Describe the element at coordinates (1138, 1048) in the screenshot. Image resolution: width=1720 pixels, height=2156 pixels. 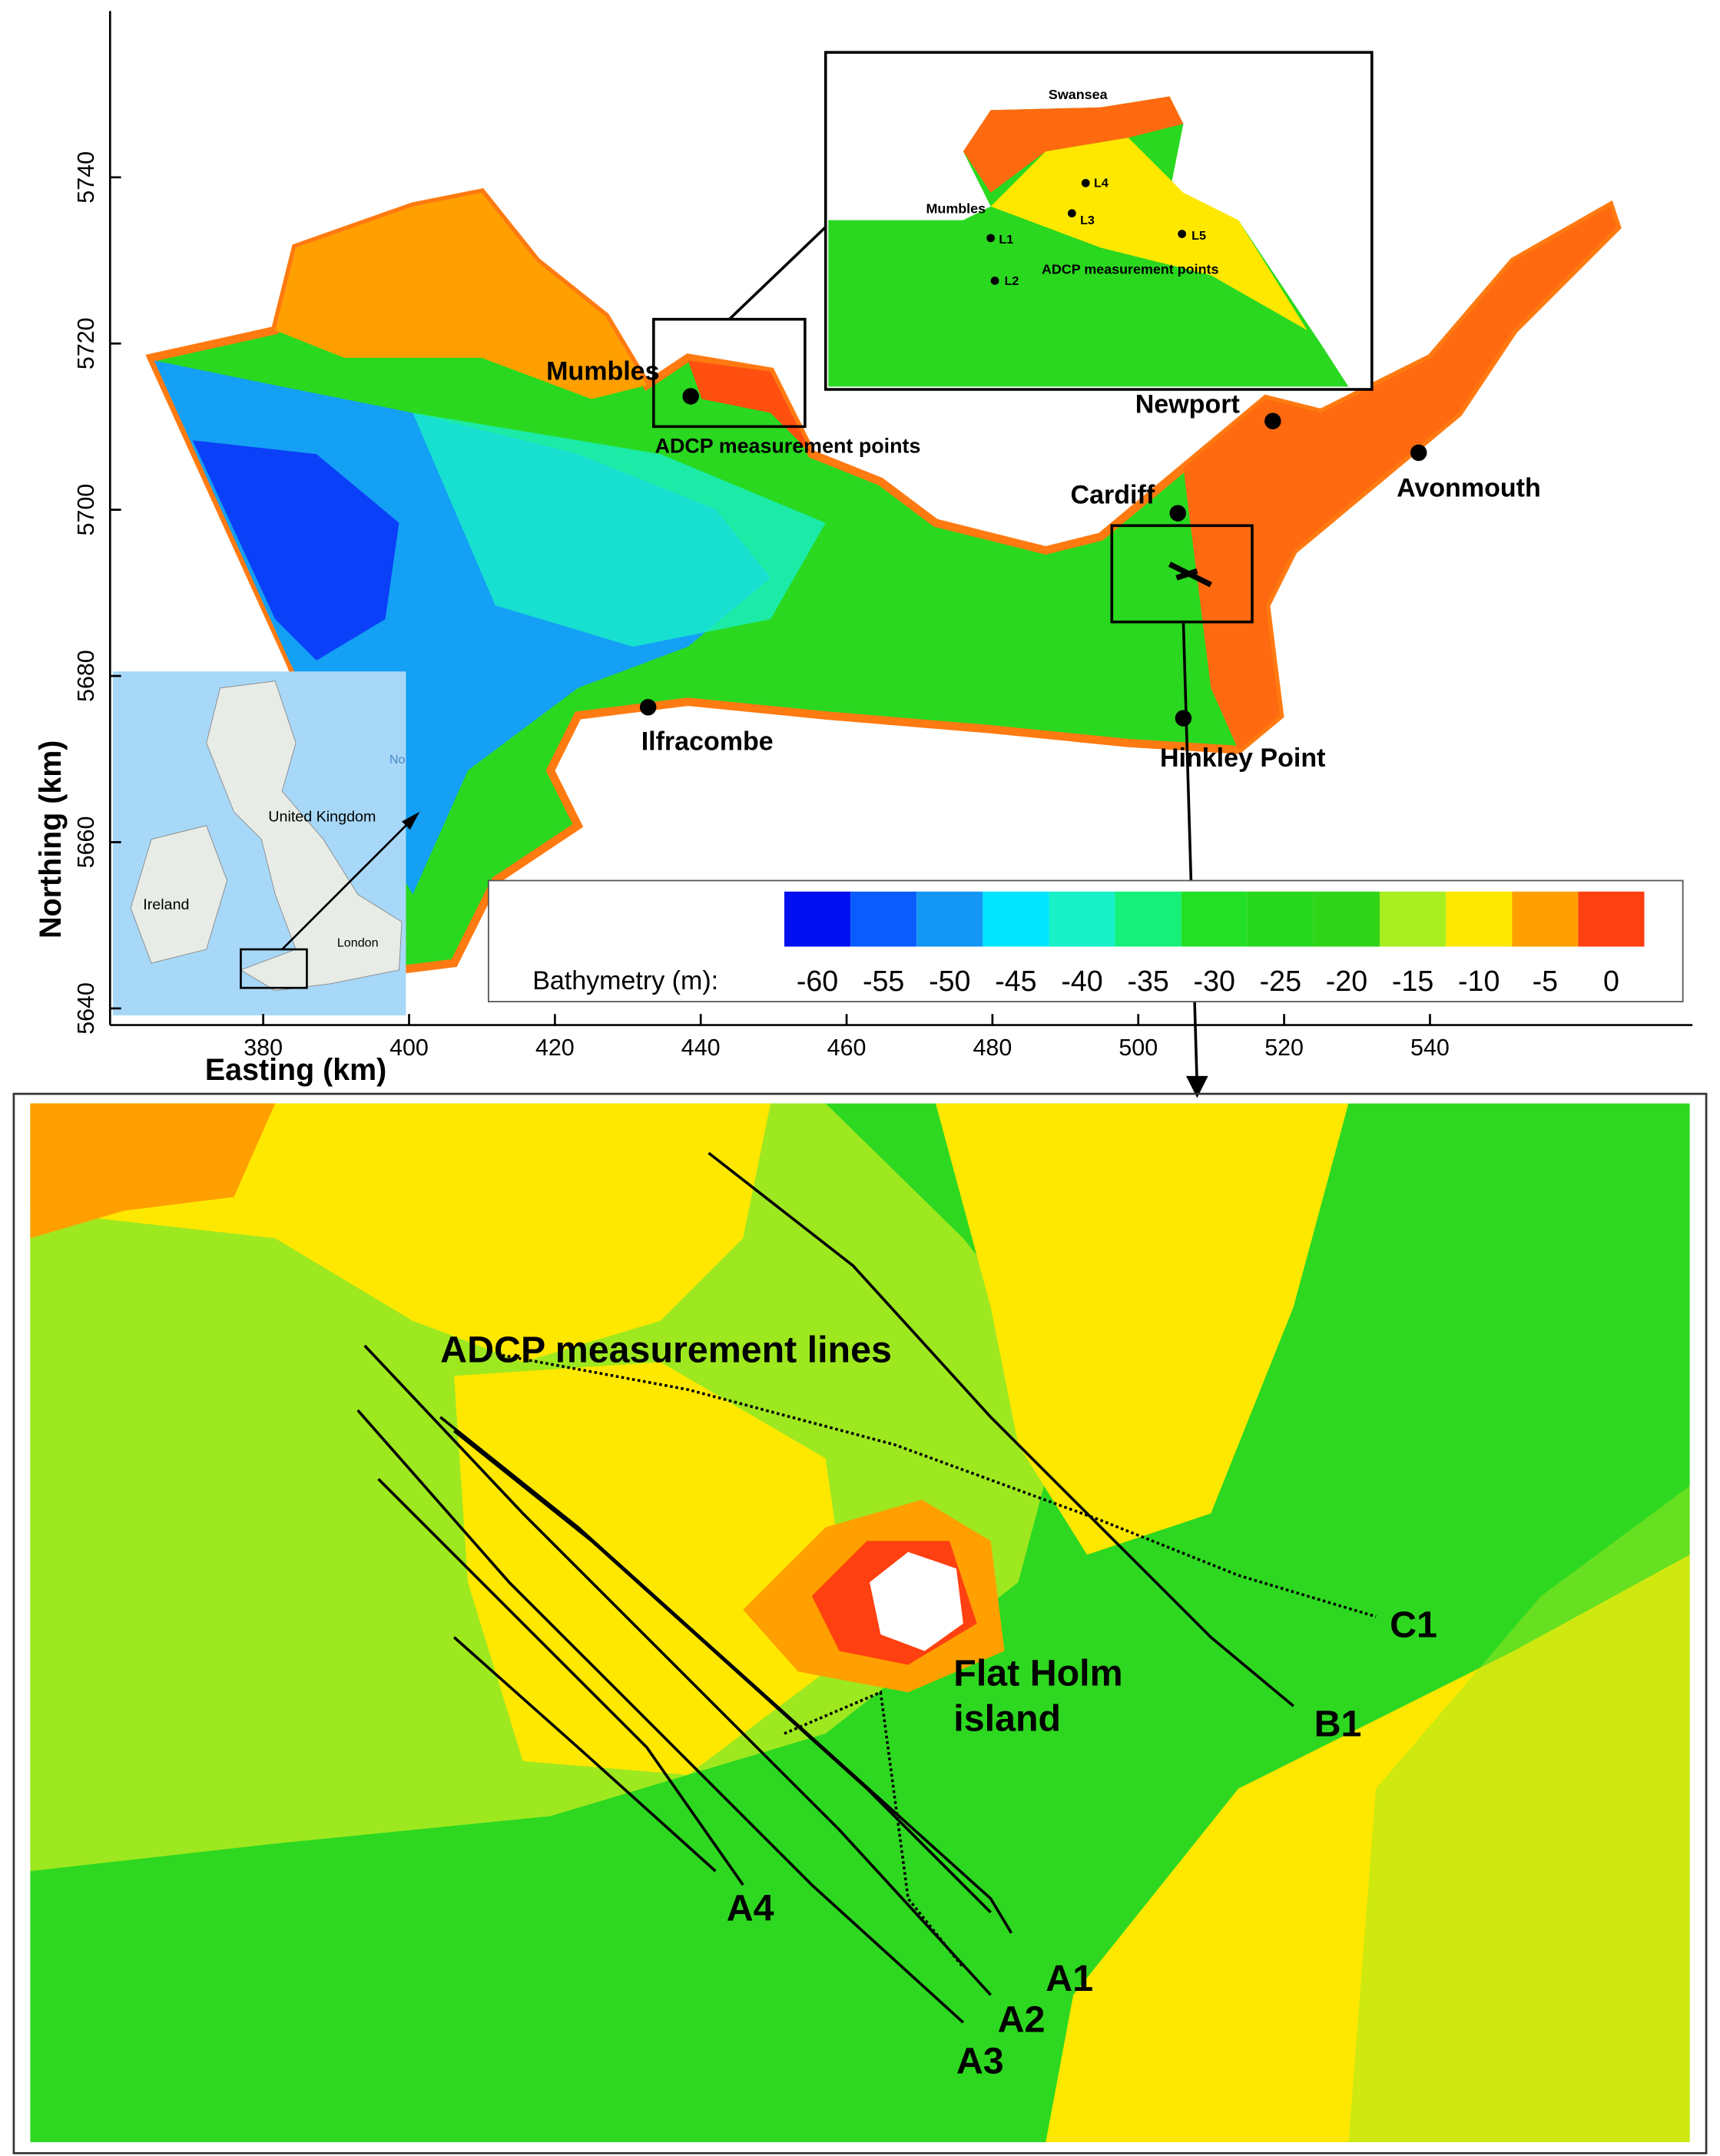
I see `x-tick-label: 500` at that location.